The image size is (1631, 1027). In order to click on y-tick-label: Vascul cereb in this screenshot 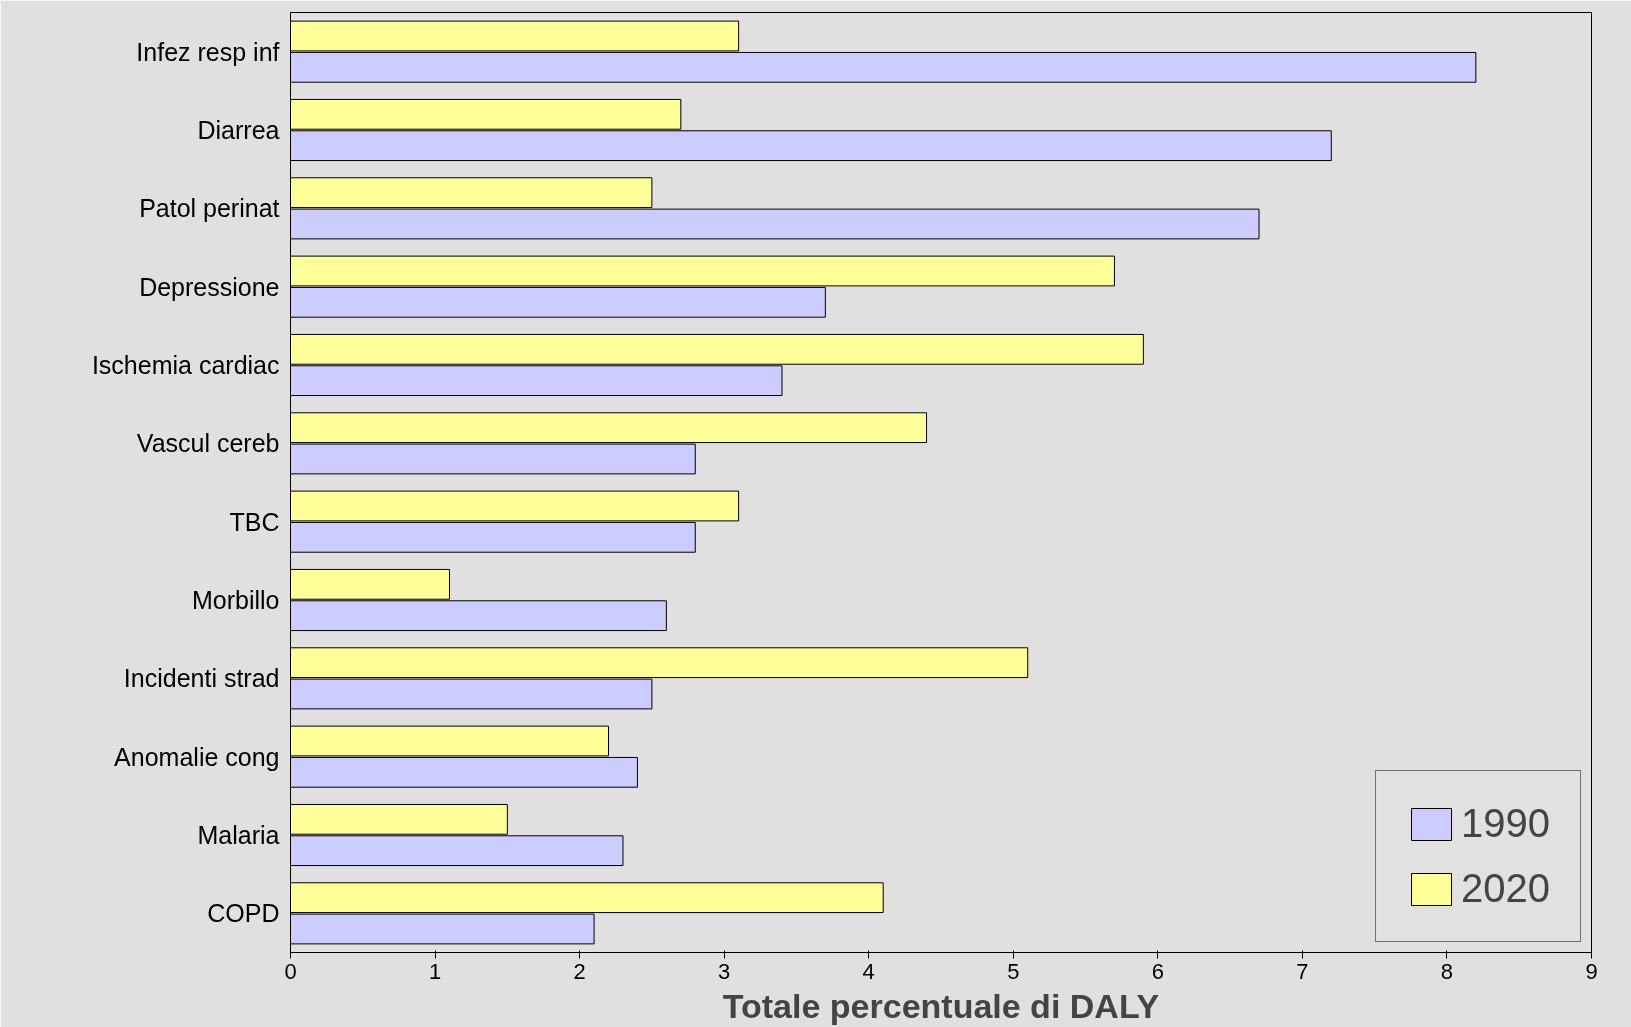, I will do `click(208, 443)`.